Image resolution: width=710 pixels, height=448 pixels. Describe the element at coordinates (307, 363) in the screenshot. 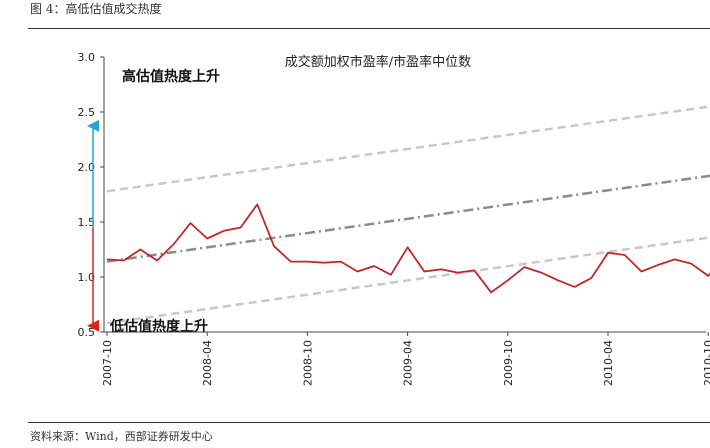

I see `x-tick-label: 2008-10` at that location.